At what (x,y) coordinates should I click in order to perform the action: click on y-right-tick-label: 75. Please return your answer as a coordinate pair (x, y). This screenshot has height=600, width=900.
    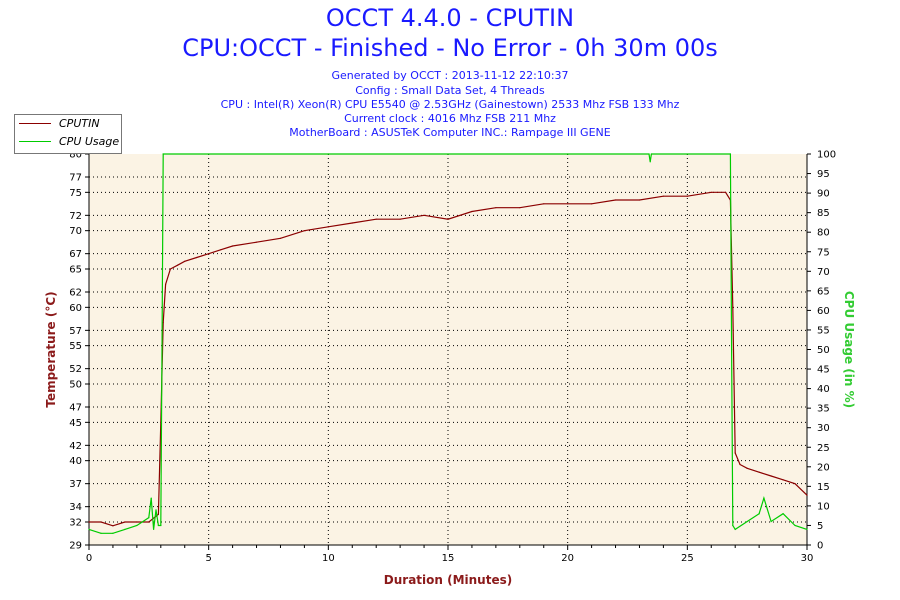
    Looking at the image, I should click on (823, 252).